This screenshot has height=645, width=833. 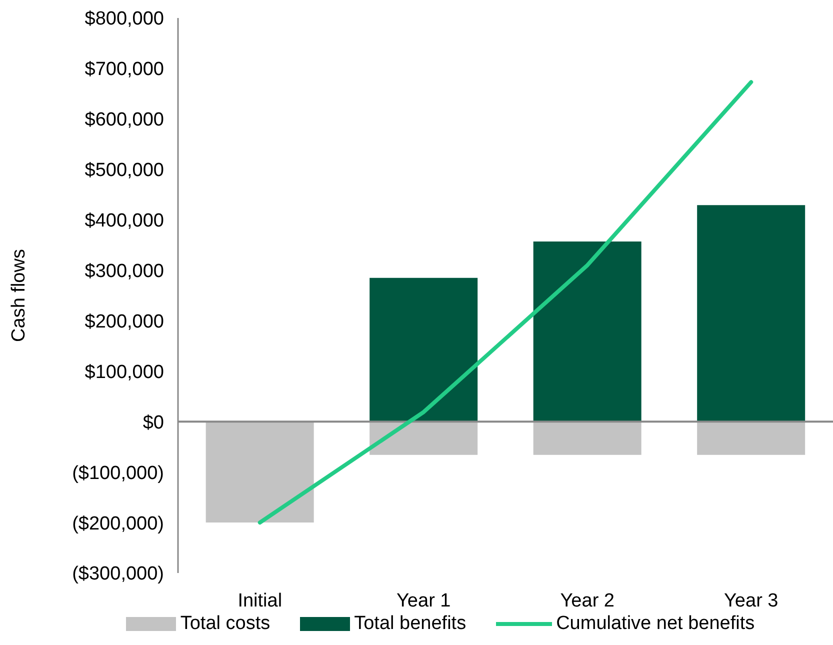 I want to click on y-tick-label: ($300,000), so click(x=118, y=574).